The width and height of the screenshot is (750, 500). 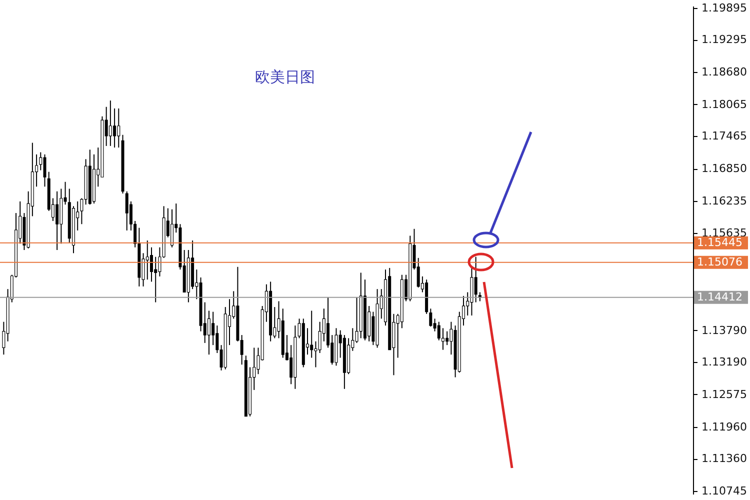 I want to click on ref-line-label: 1.15076, so click(x=719, y=261).